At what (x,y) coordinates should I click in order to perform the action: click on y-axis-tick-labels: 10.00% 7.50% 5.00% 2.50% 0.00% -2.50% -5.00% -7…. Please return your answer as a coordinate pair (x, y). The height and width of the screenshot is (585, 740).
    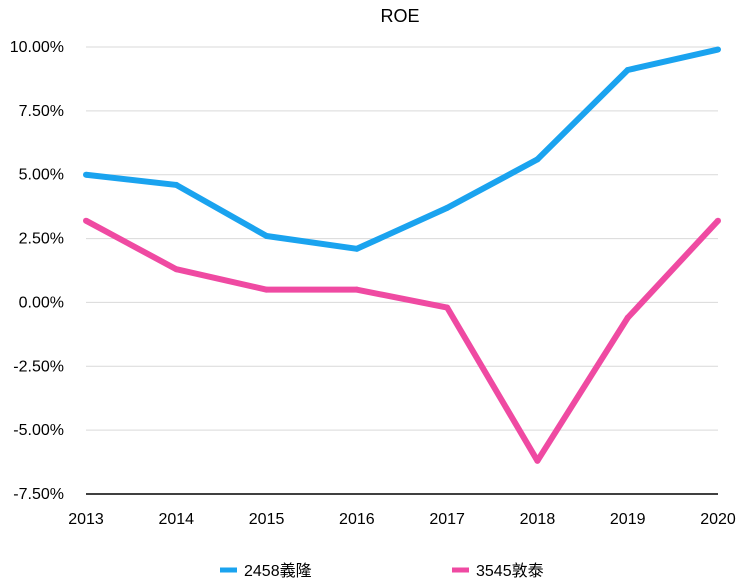
    Looking at the image, I should click on (37, 271).